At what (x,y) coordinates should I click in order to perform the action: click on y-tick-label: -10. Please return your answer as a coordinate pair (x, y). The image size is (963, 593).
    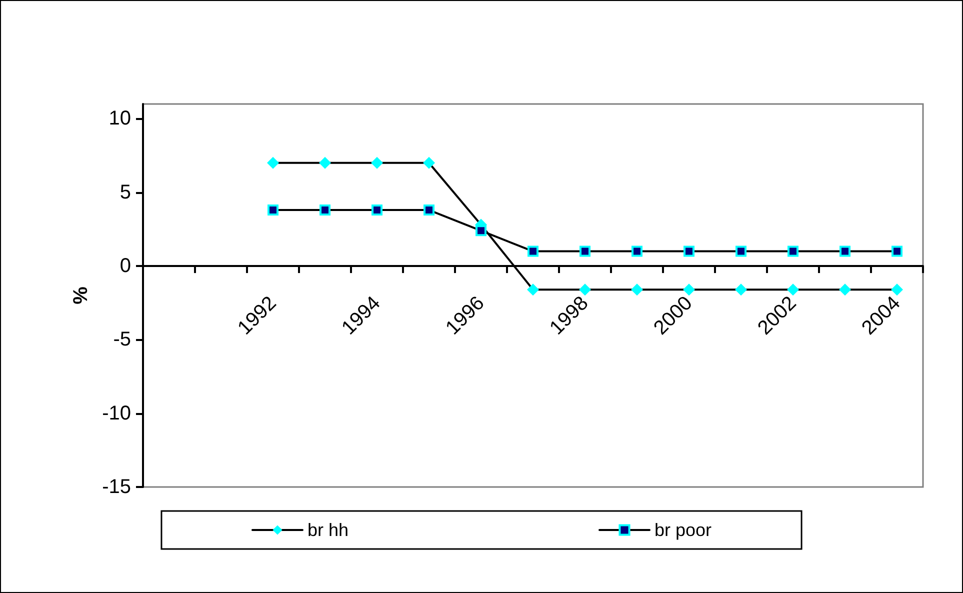
    Looking at the image, I should click on (116, 413).